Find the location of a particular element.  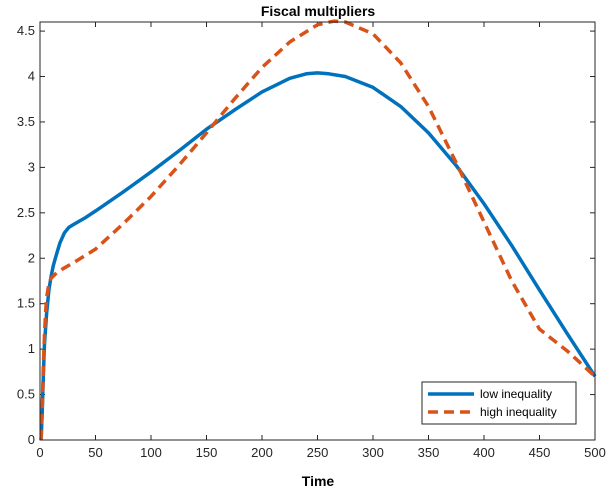

legend-box is located at coordinates (499, 403).